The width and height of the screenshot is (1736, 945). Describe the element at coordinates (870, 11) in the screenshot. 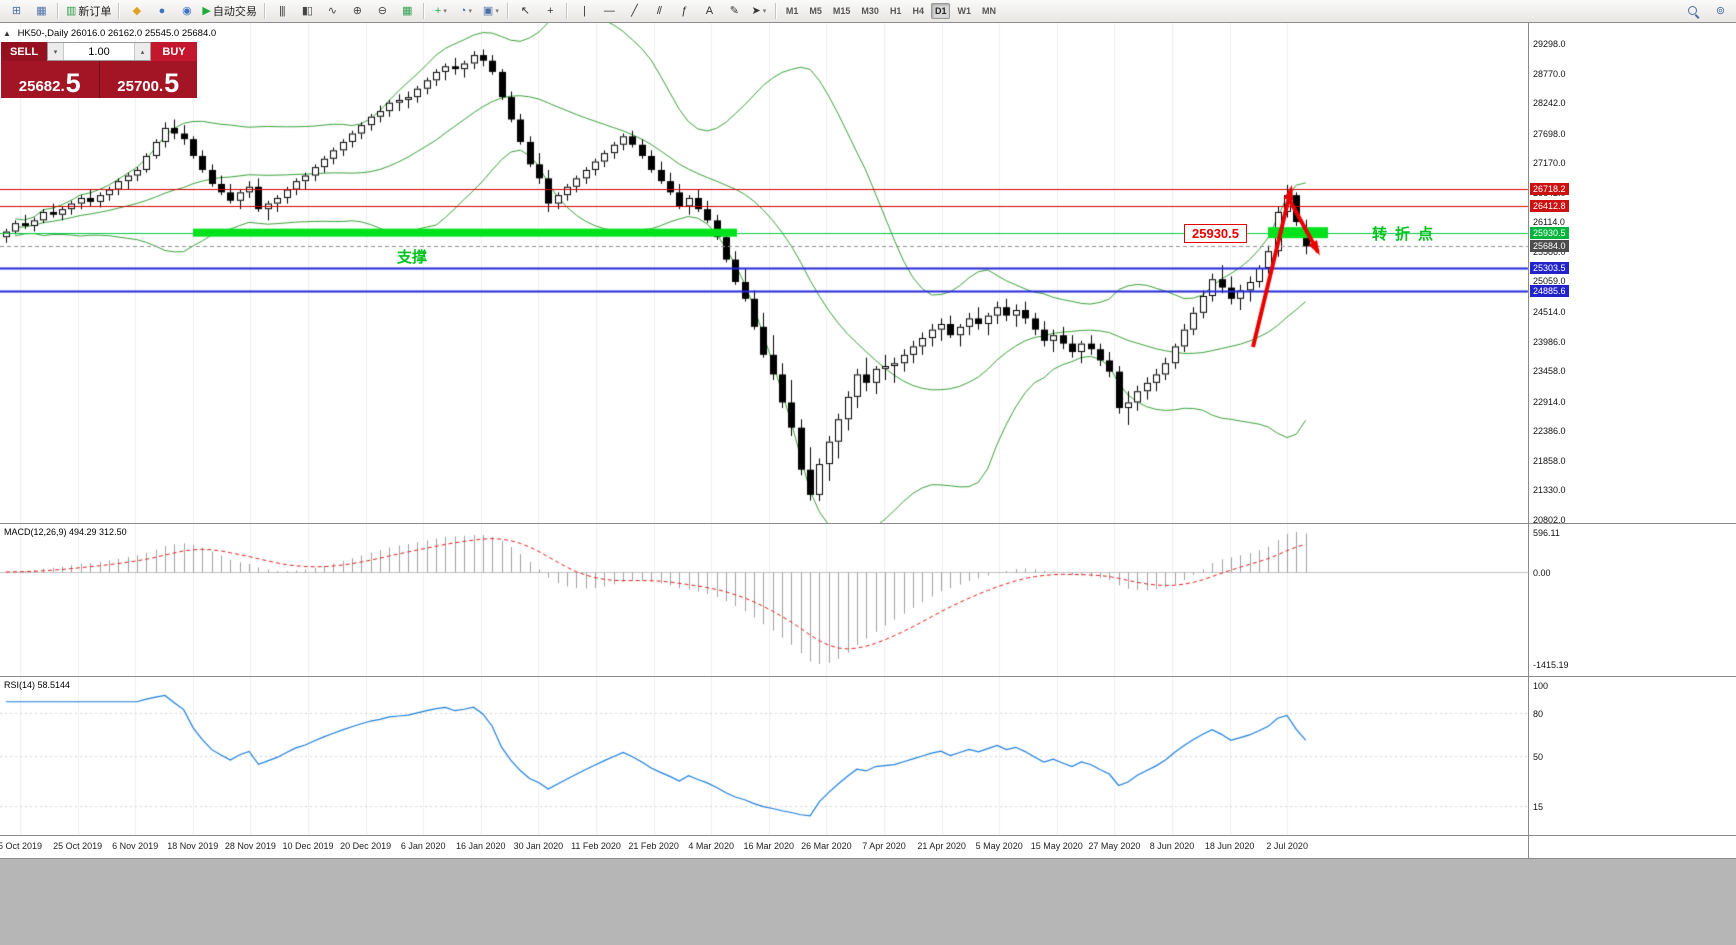

I see `timeframe-m30-button: M30` at that location.